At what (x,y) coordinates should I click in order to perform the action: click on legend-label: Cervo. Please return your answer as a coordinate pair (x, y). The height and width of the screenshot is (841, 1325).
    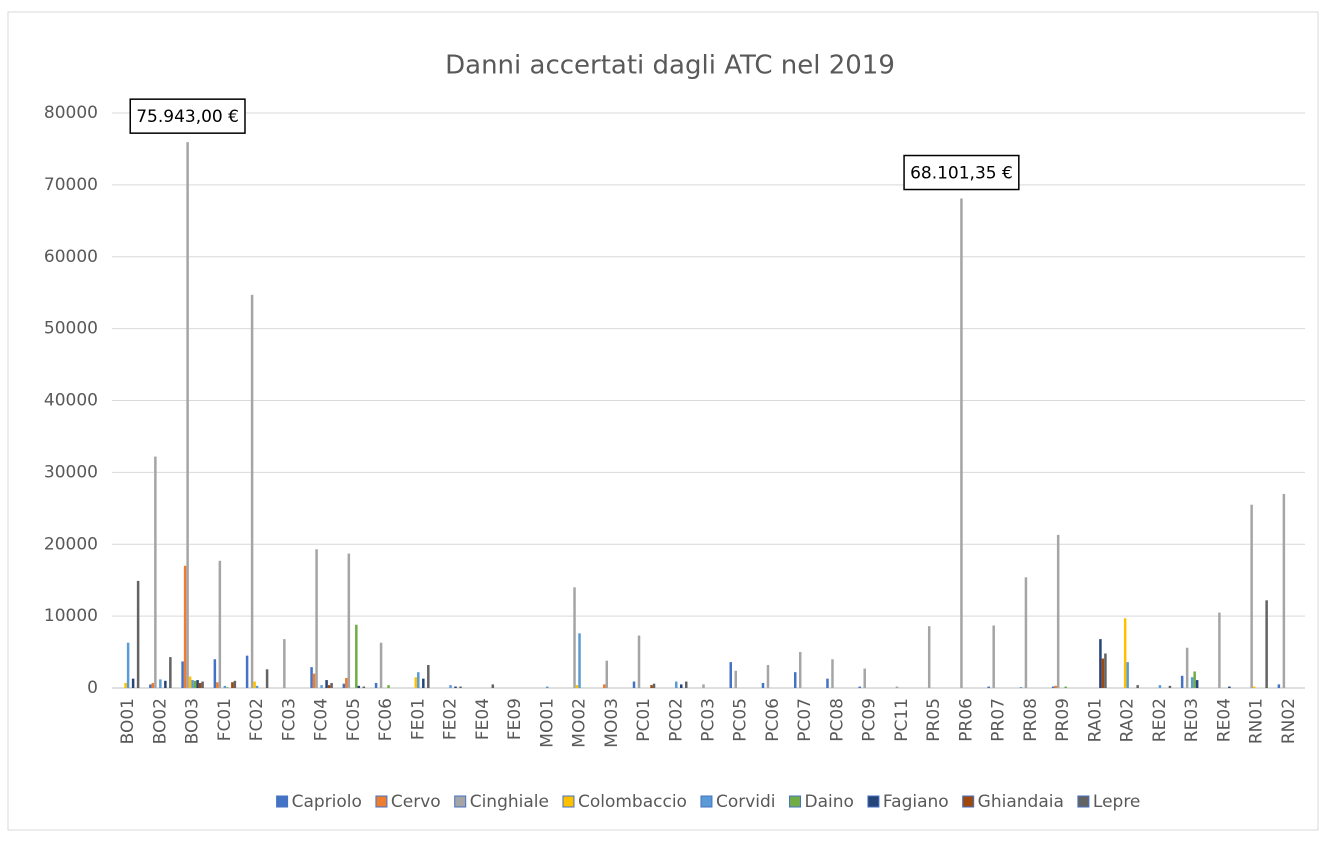
    Looking at the image, I should click on (416, 802).